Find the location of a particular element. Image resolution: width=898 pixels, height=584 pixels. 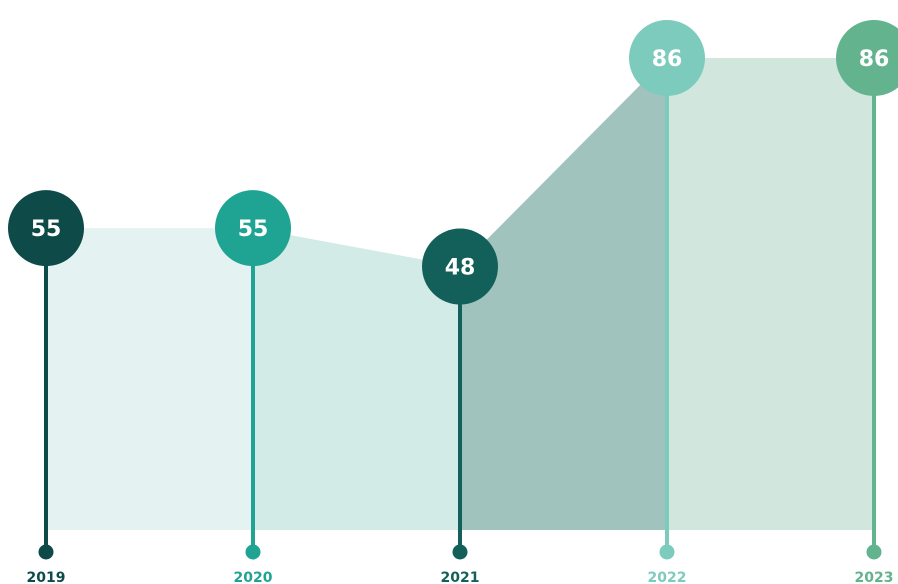

value-bubble-2021 is located at coordinates (460, 266).